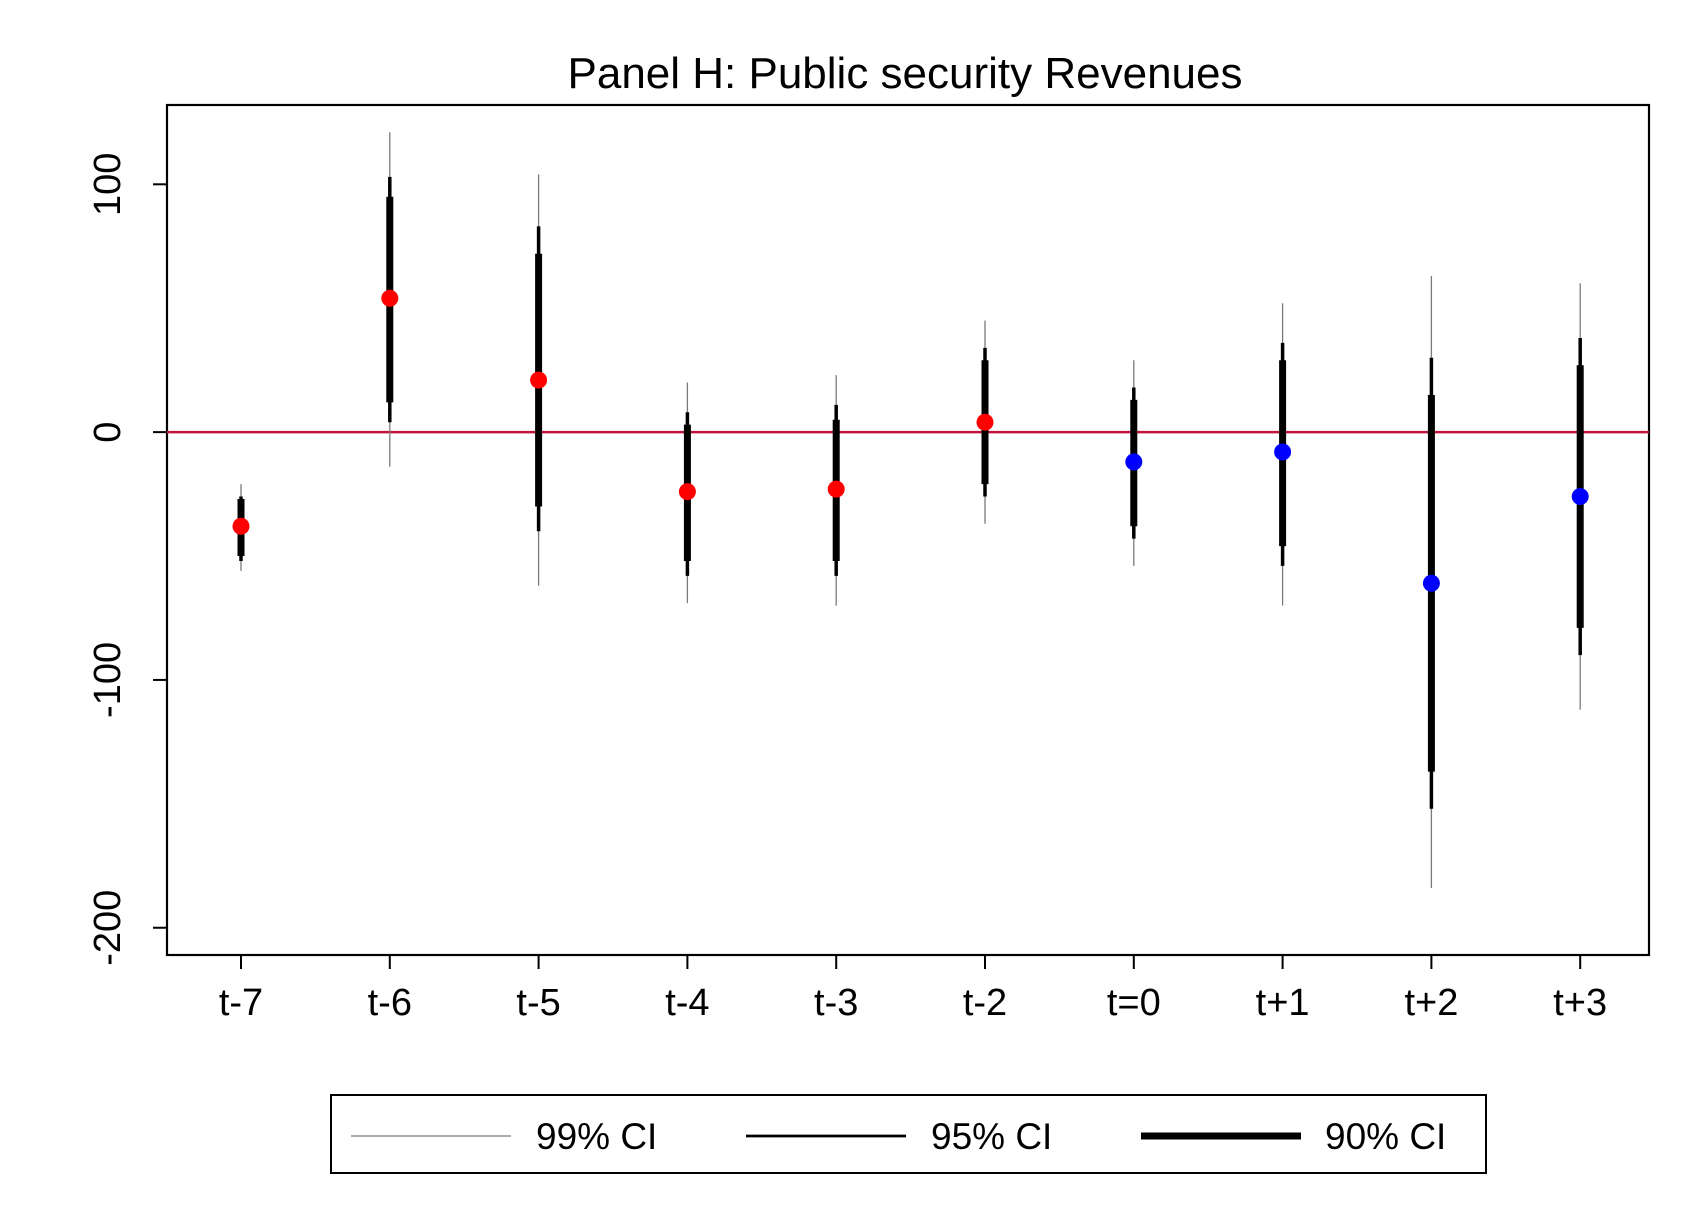 This screenshot has width=1681, height=1222. What do you see at coordinates (108, 680) in the screenshot?
I see `y-tick-label: -100` at bounding box center [108, 680].